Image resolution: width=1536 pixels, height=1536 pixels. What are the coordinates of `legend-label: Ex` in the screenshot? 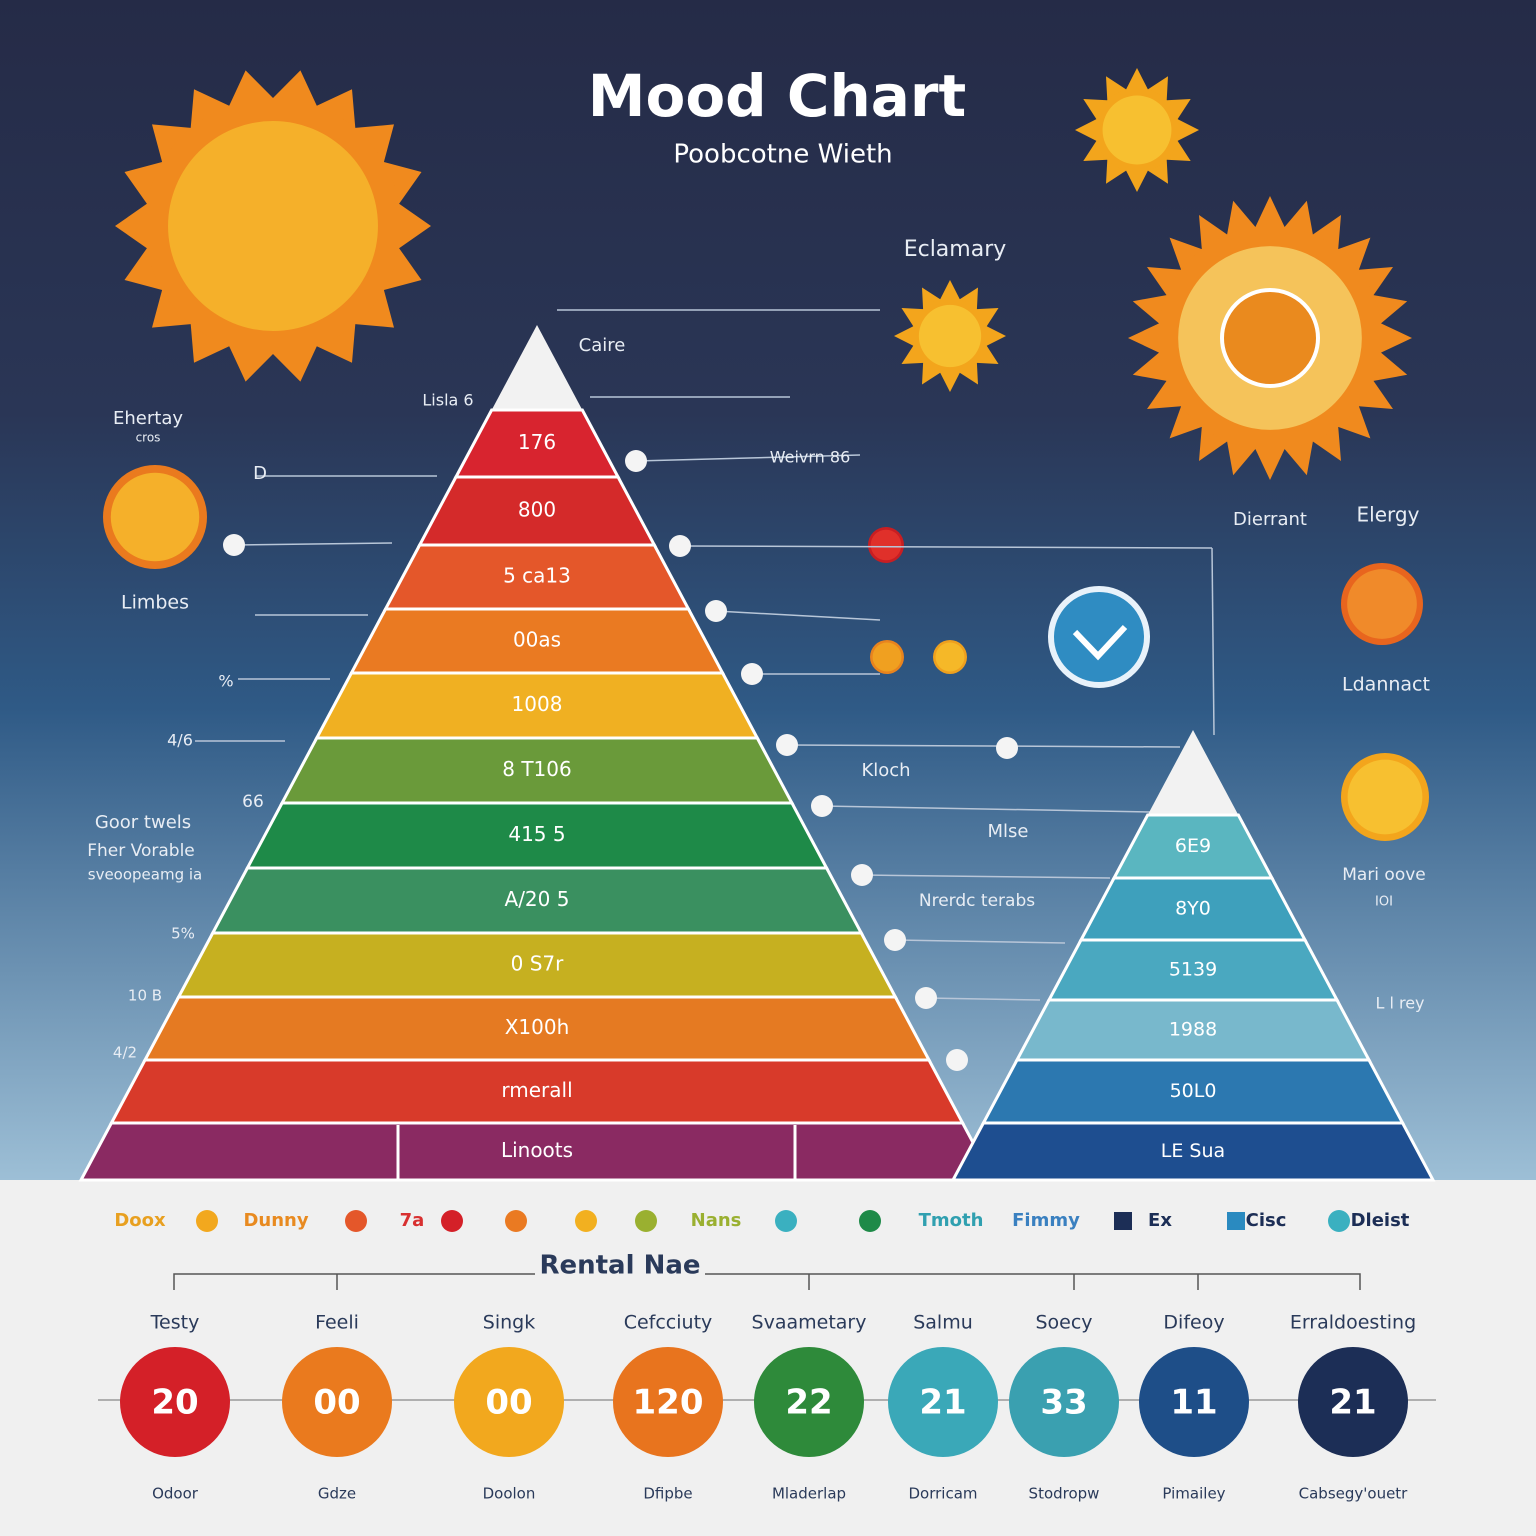 It's located at (1160, 1220).